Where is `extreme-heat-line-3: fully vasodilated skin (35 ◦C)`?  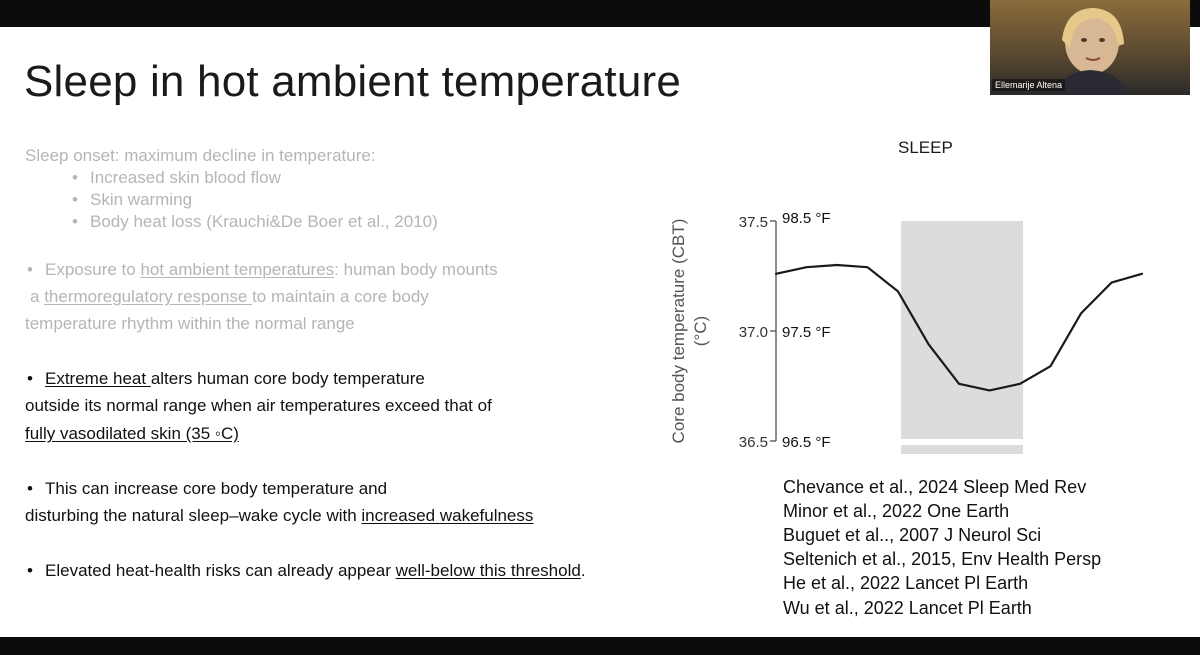
extreme-heat-line-3: fully vasodilated skin (35 ◦C) is located at coordinates (132, 433).